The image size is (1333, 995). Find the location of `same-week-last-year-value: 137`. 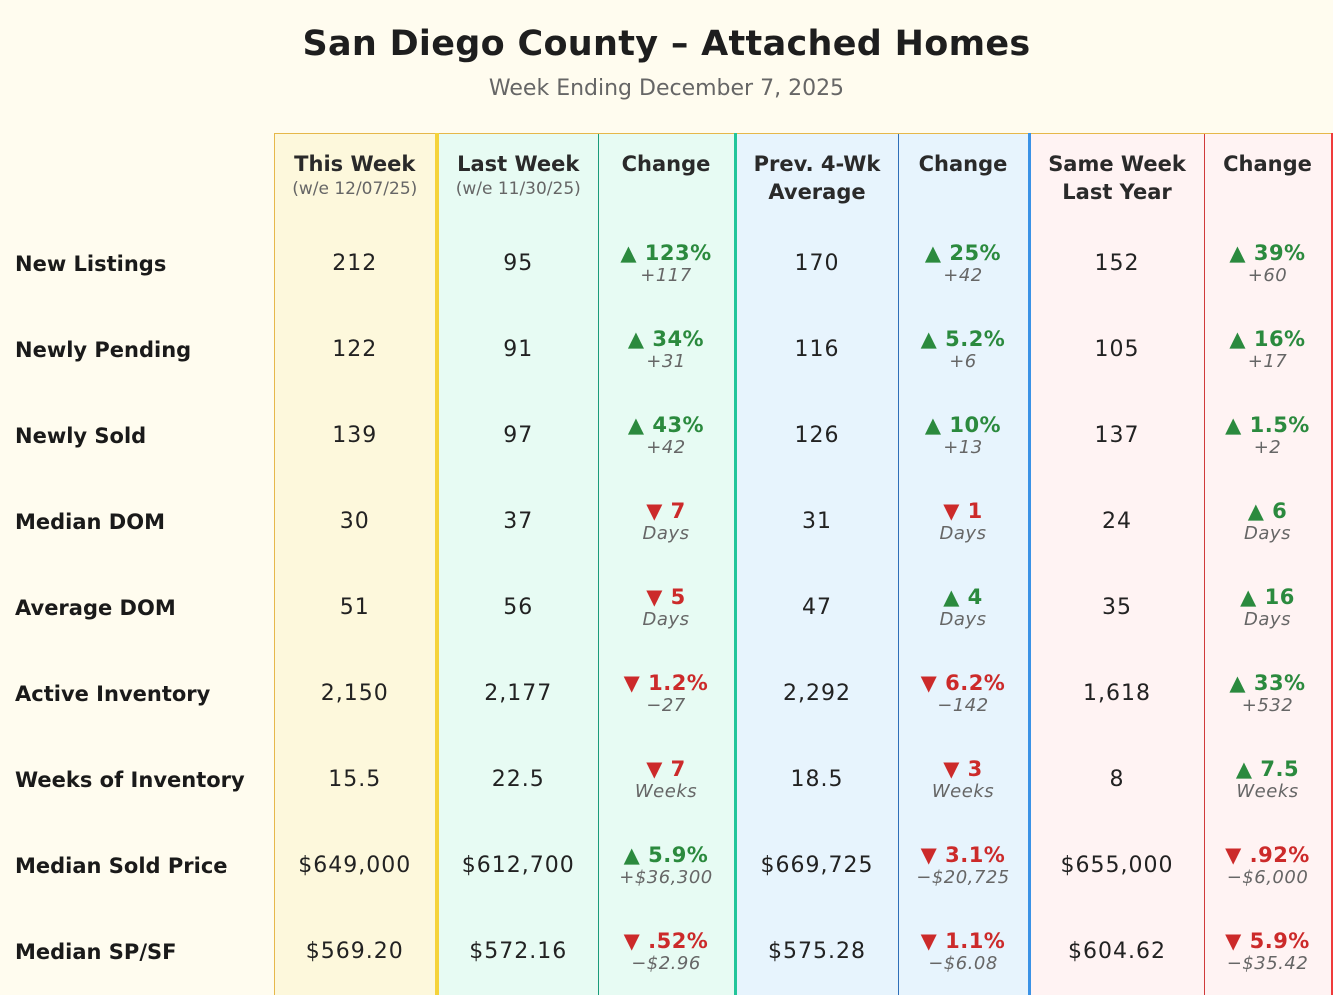

same-week-last-year-value: 137 is located at coordinates (1115, 435).